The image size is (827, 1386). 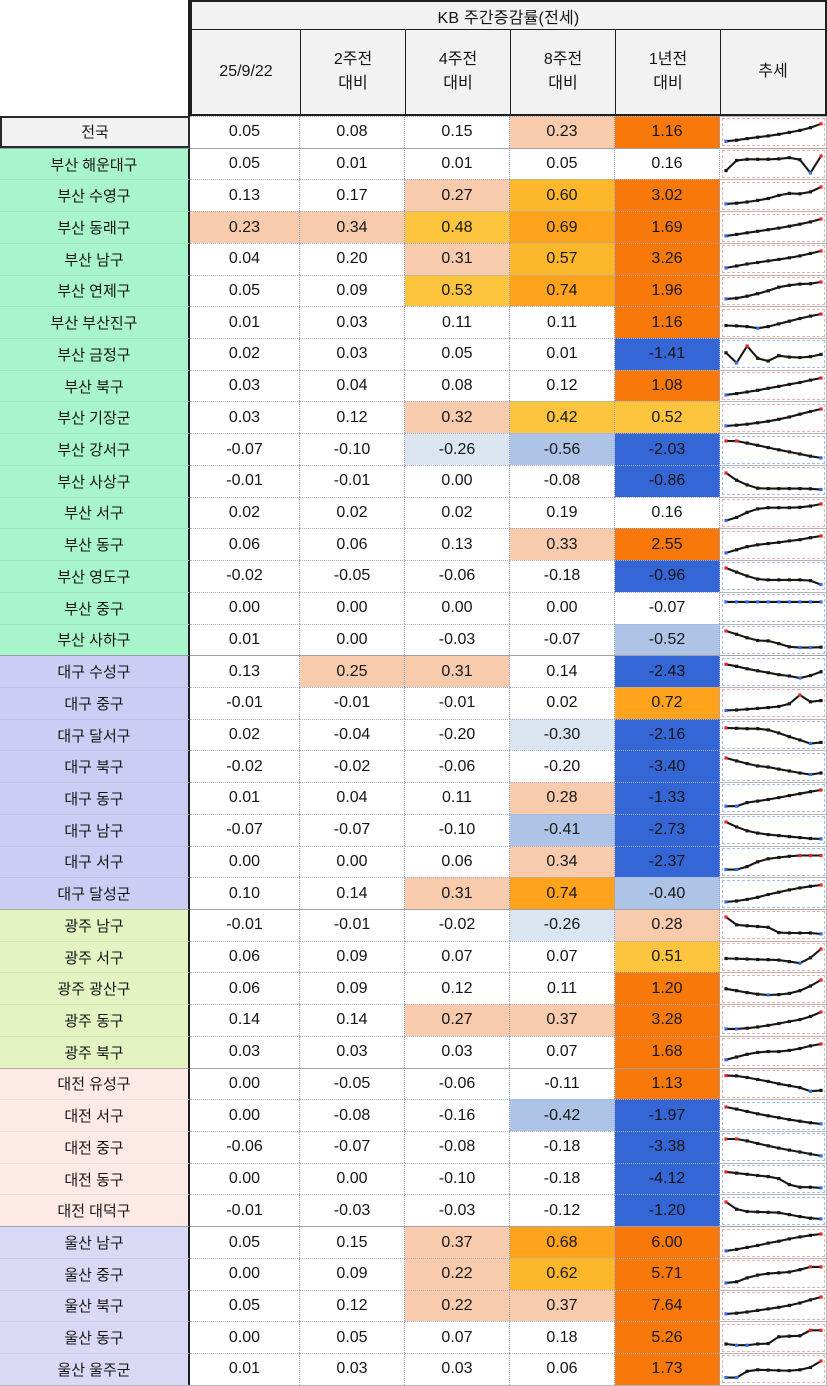 I want to click on value-cell: 7.64, so click(x=667, y=1305).